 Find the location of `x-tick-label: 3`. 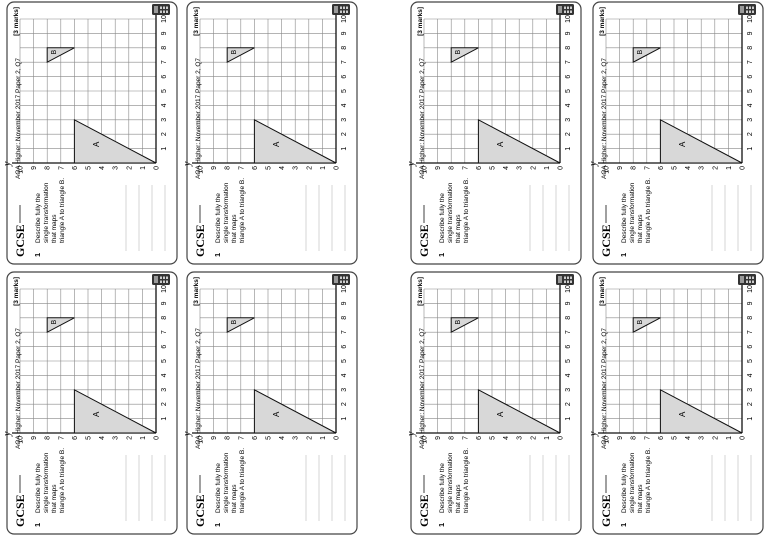

x-tick-label: 3 is located at coordinates (750, 390).